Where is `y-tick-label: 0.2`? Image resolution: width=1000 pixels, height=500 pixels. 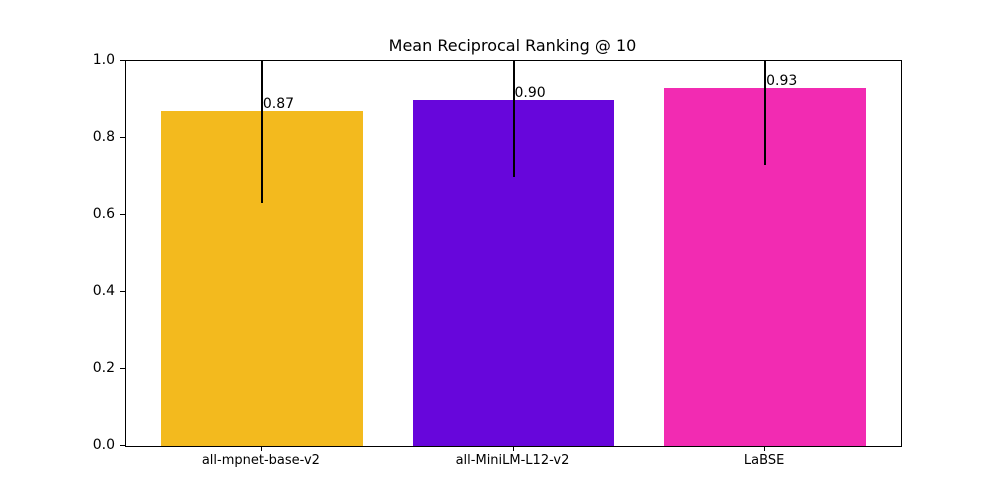 y-tick-label: 0.2 is located at coordinates (103, 368).